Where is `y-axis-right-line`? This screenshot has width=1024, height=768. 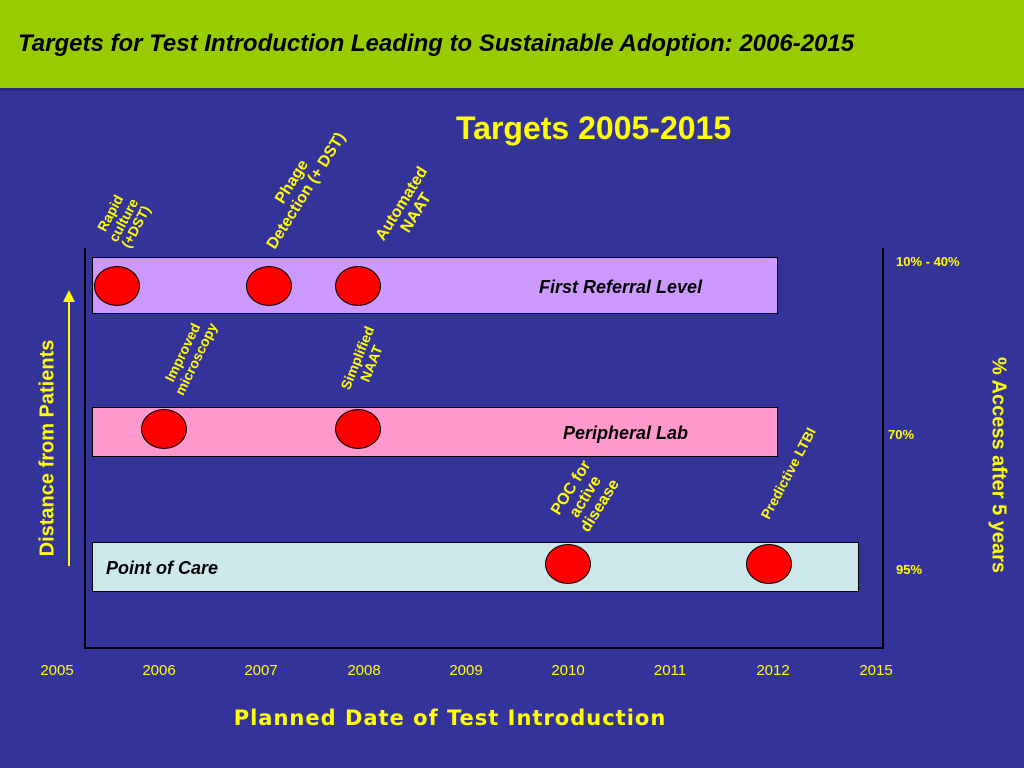
y-axis-right-line is located at coordinates (883, 448).